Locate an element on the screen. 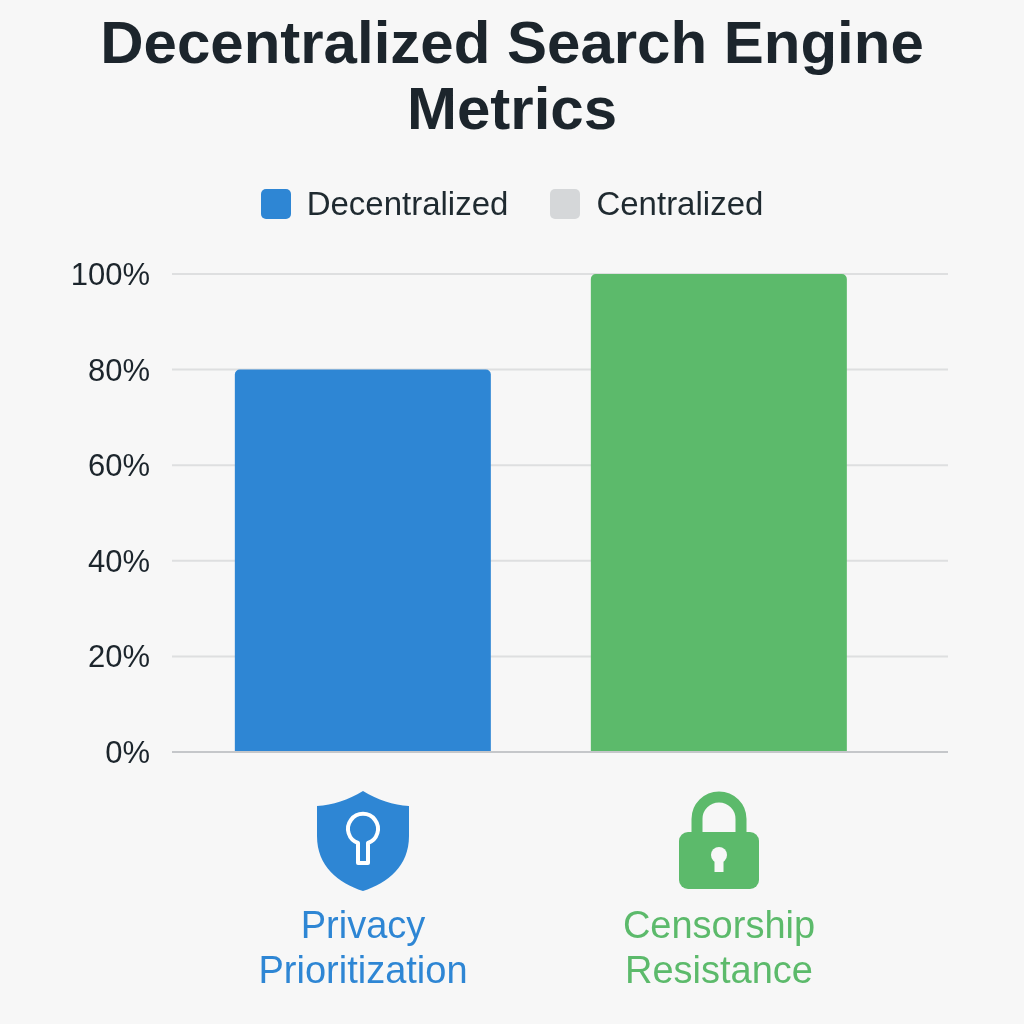  y-tick-label: 60% is located at coordinates (118, 466).